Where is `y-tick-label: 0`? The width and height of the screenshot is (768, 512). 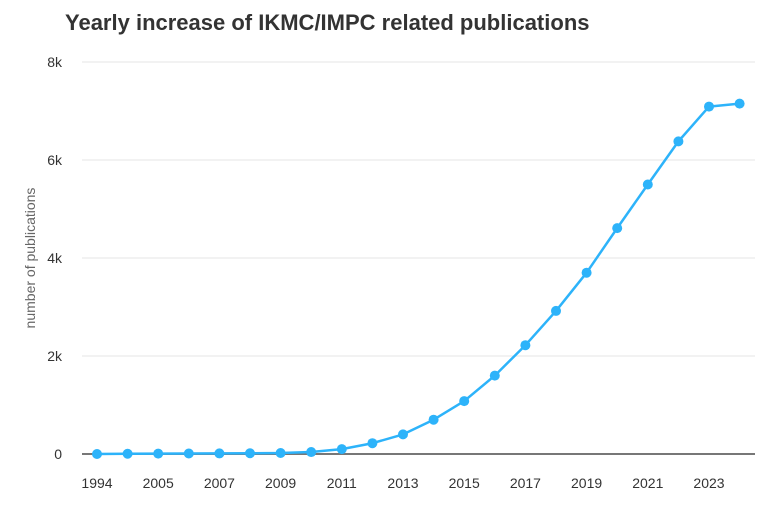
y-tick-label: 0 is located at coordinates (58, 454).